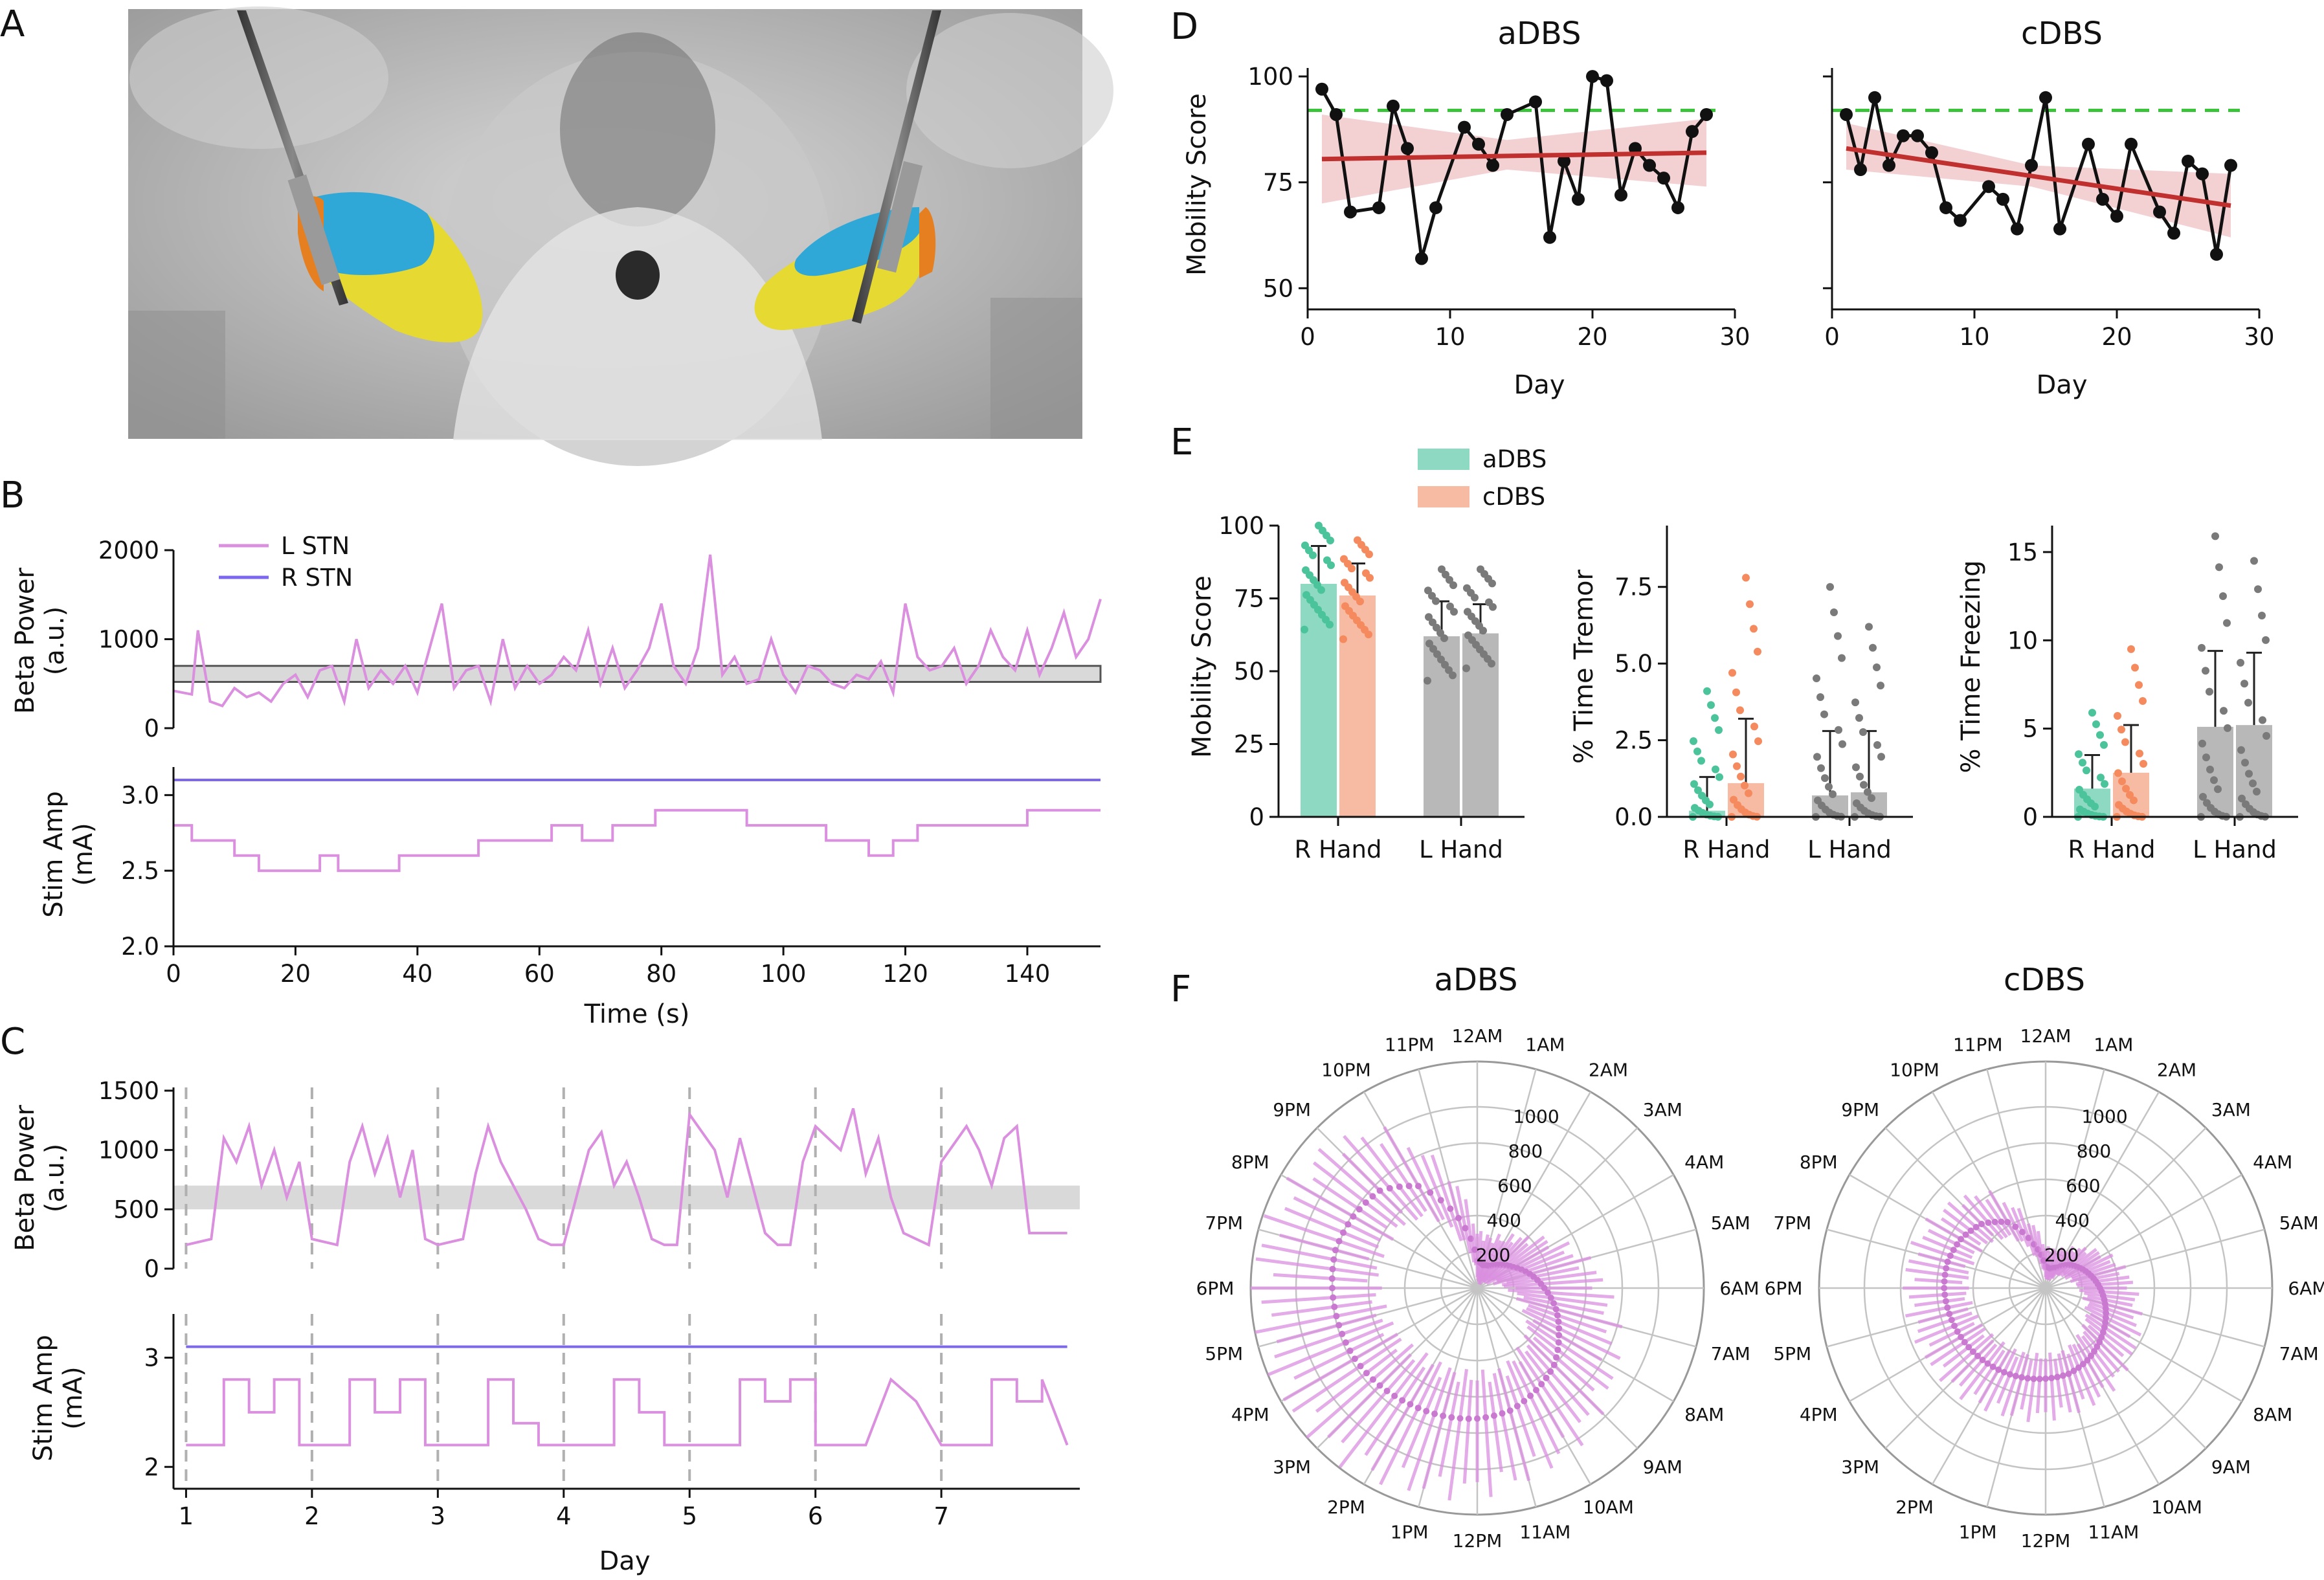 The width and height of the screenshot is (2324, 1580). I want to click on cdbs-title: cDBS, so click(2062, 34).